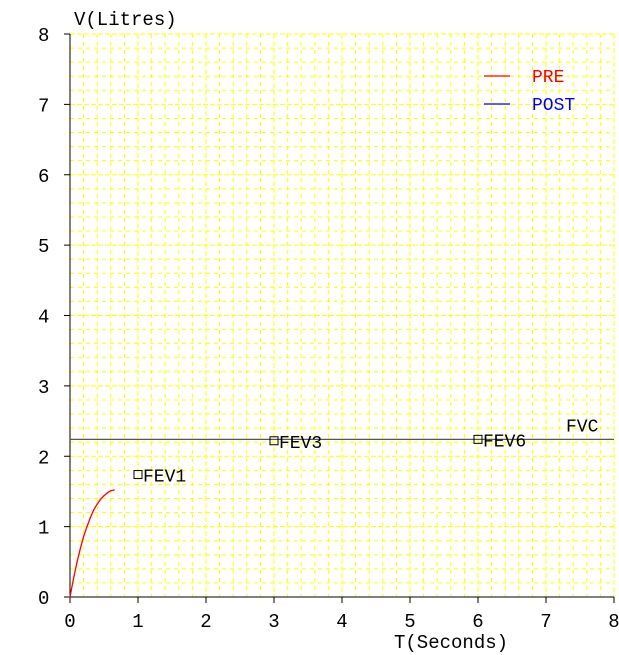 The height and width of the screenshot is (655, 619). Describe the element at coordinates (43, 36) in the screenshot. I see `y-tick-label: 8` at that location.